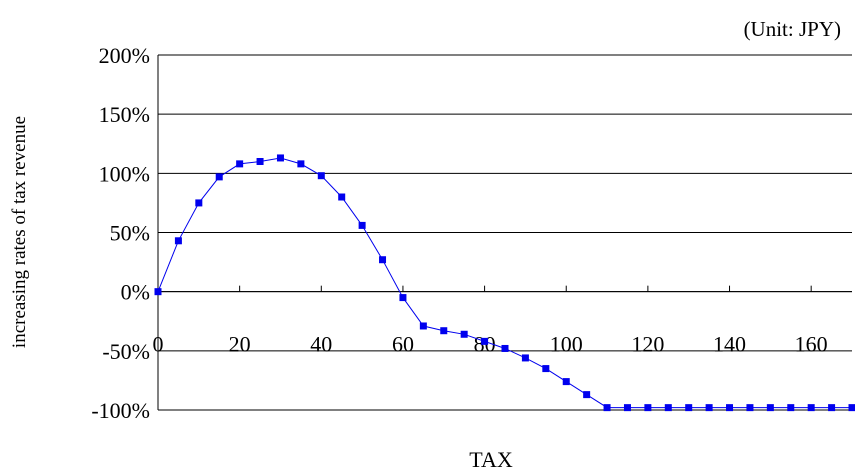  I want to click on y-ticks-layer: -100% -50% 0% 50% 100% 150% 200%, so click(120, 233).